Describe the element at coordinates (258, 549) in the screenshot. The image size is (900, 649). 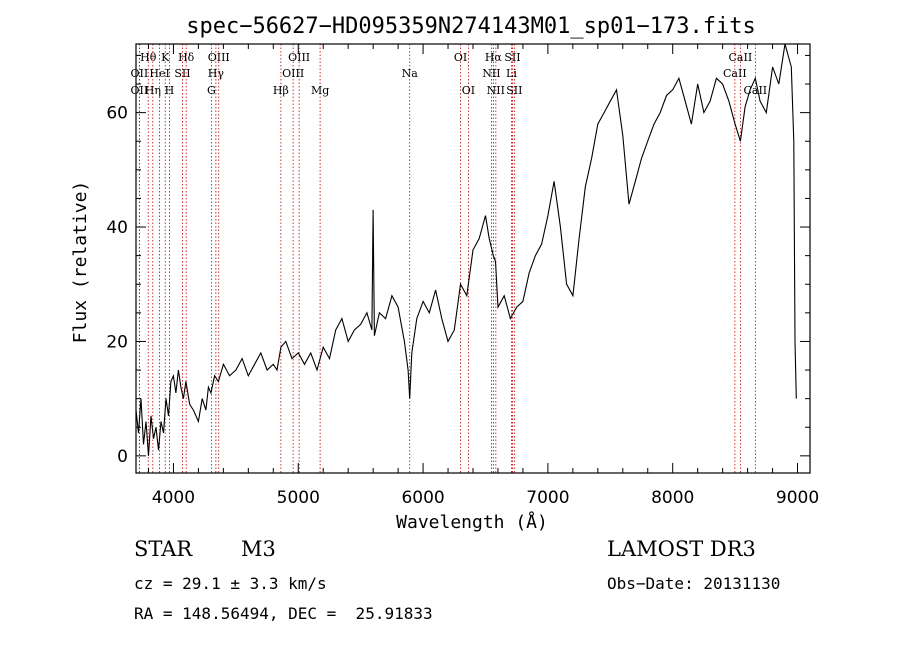
I see `object-subclass: M3` at that location.